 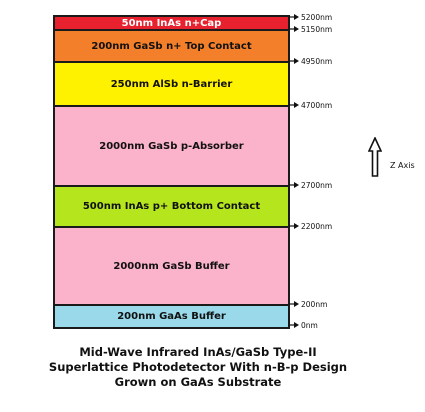 What do you see at coordinates (171, 206) in the screenshot?
I see `layer-5: 500nm InAs p+ Bottom Contact` at bounding box center [171, 206].